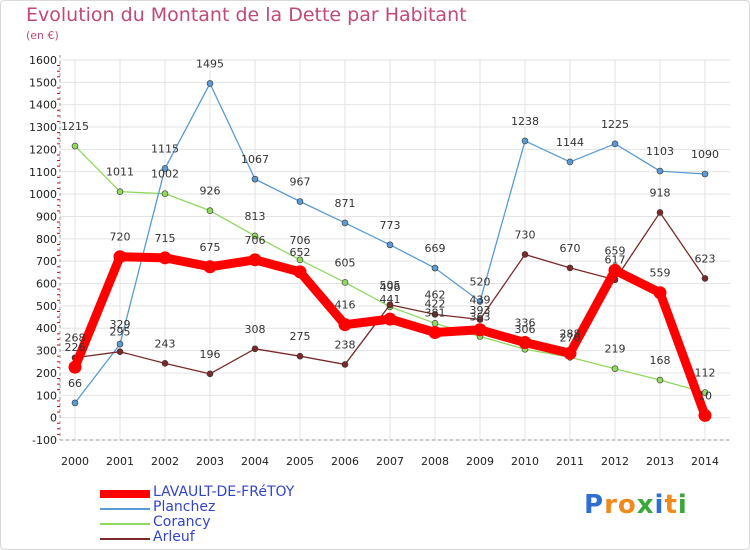 Image resolution: width=750 pixels, height=550 pixels. I want to click on logo-letter: r, so click(611, 505).